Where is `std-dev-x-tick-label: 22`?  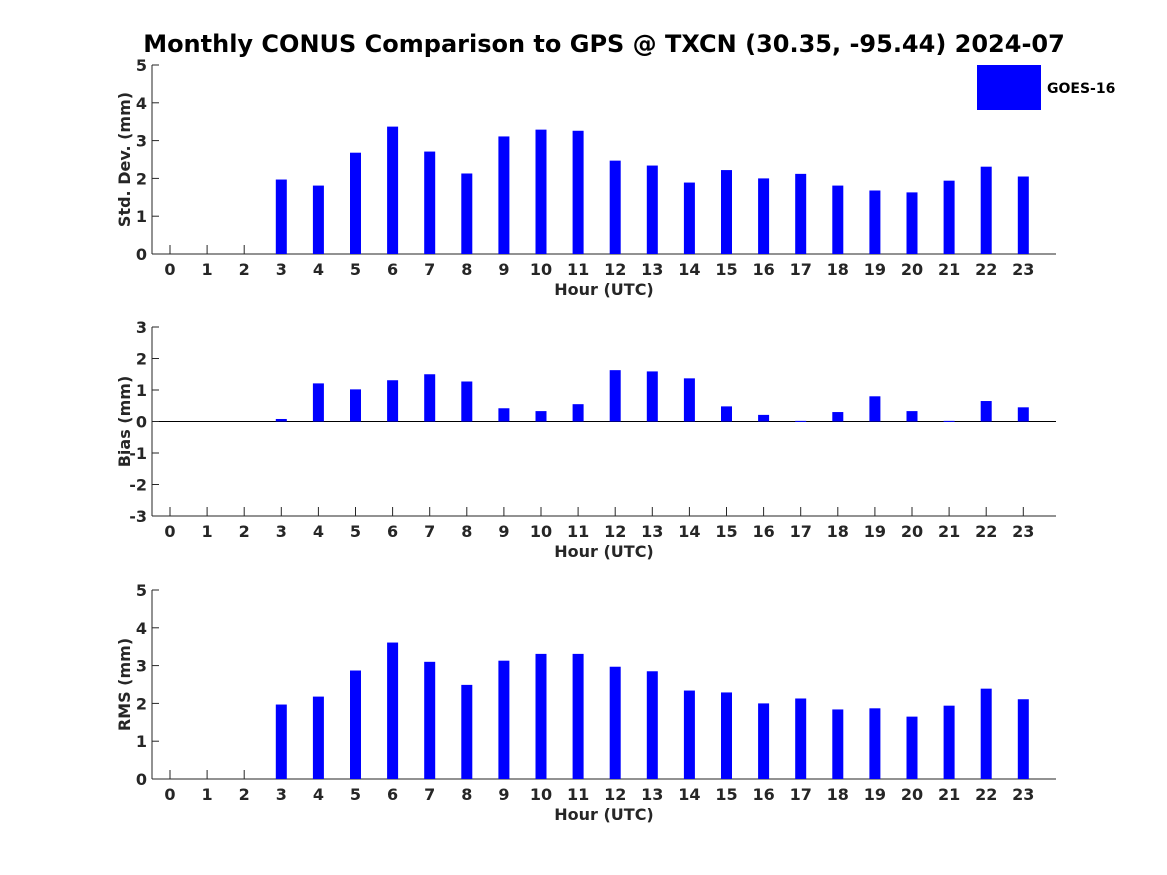
std-dev-x-tick-label: 22 is located at coordinates (986, 269).